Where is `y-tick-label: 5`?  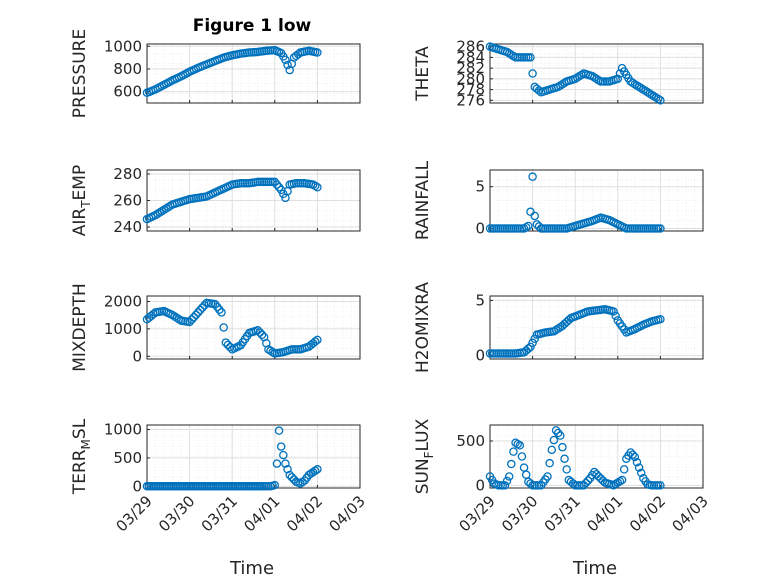 y-tick-label: 5 is located at coordinates (480, 187).